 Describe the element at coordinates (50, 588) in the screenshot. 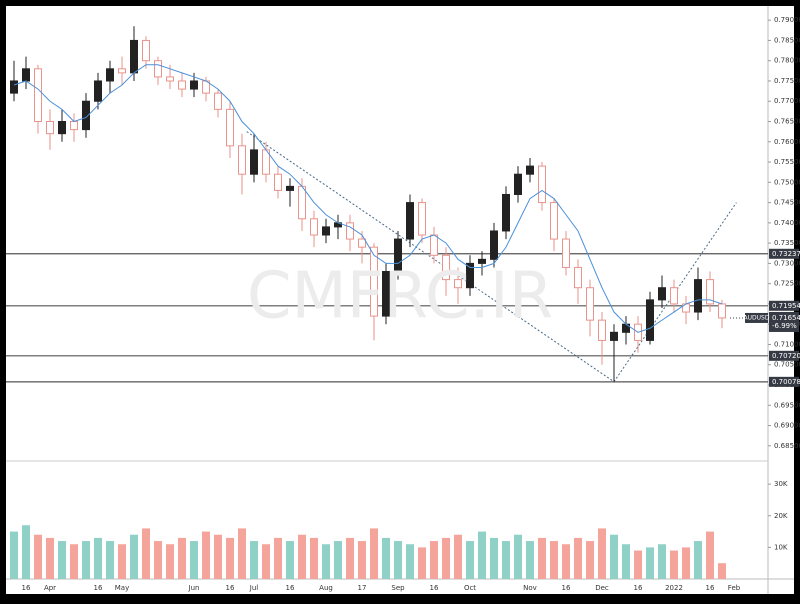

I see `x-tick-label: Apr` at that location.